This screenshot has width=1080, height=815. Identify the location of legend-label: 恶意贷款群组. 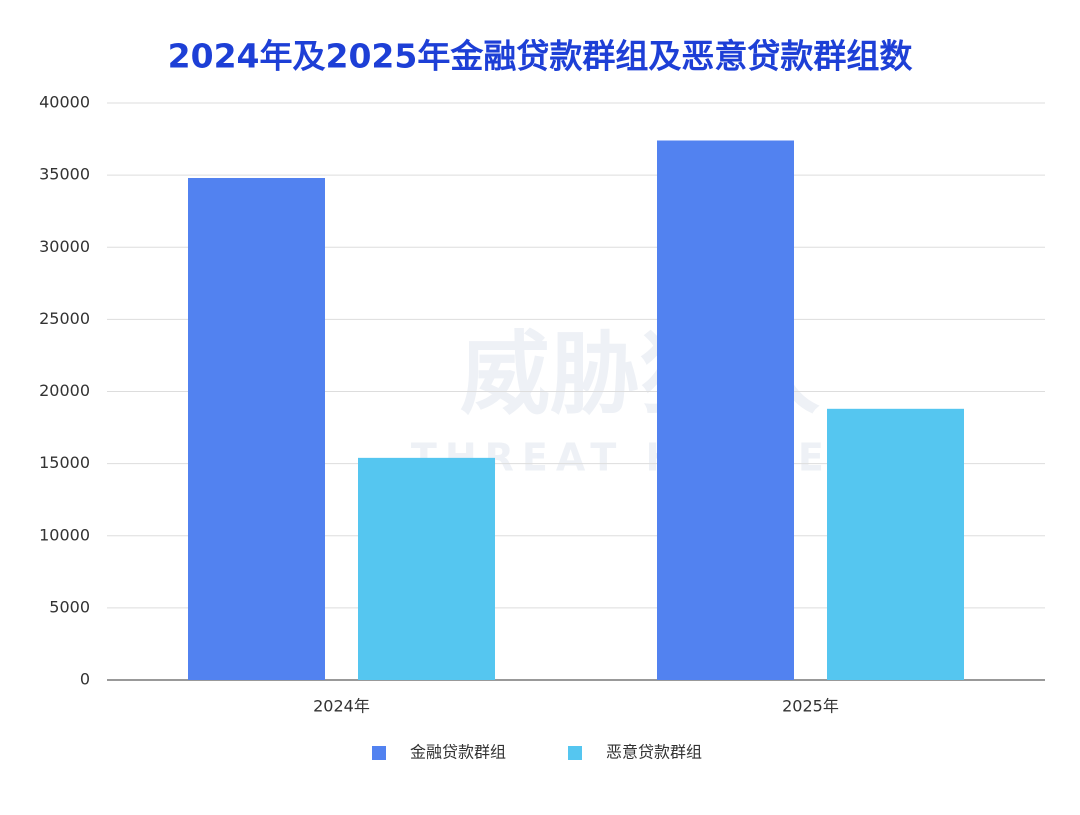
(654, 752).